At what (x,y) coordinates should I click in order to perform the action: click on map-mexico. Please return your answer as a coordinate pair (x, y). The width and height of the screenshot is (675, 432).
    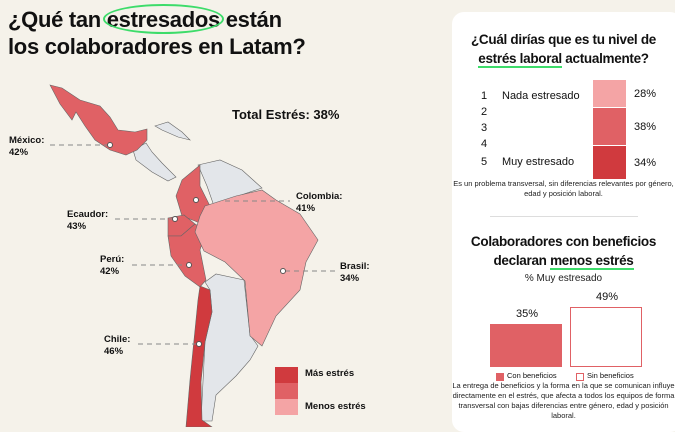
    Looking at the image, I should click on (98, 120).